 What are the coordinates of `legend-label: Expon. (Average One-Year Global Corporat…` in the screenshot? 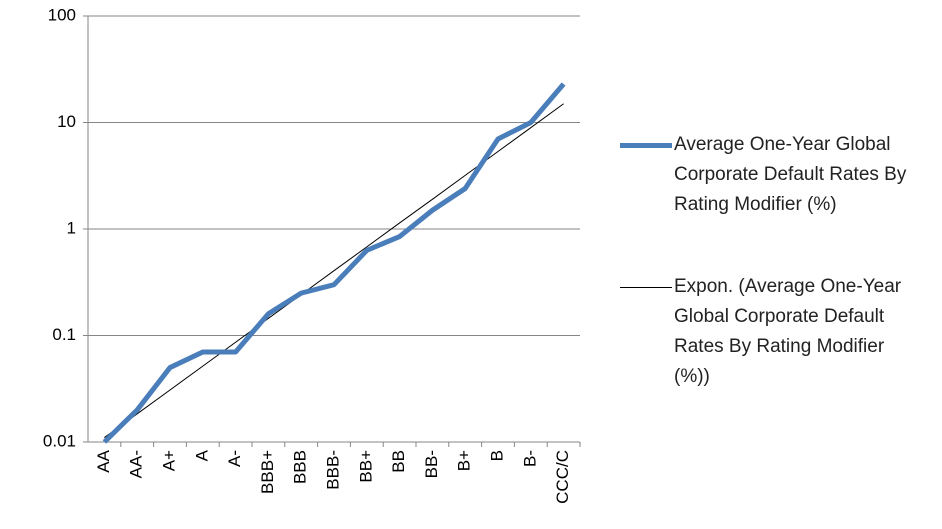 It's located at (788, 331).